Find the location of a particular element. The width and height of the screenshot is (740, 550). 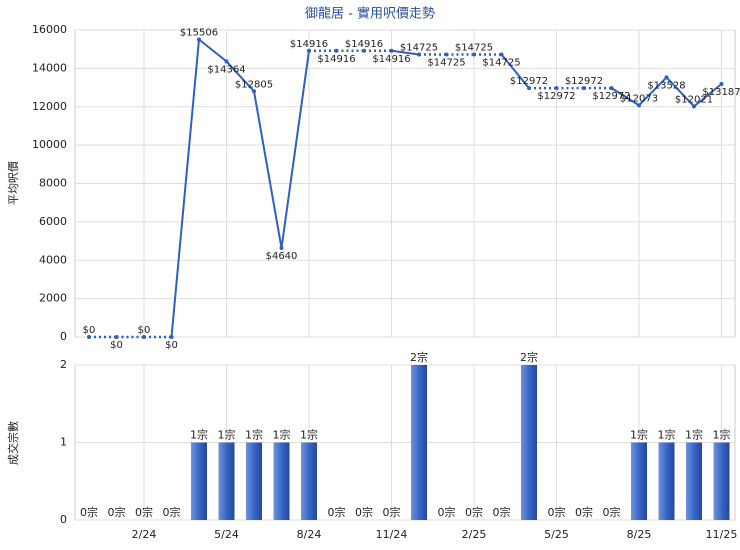

x-tick-label: 5/24 is located at coordinates (226, 534).